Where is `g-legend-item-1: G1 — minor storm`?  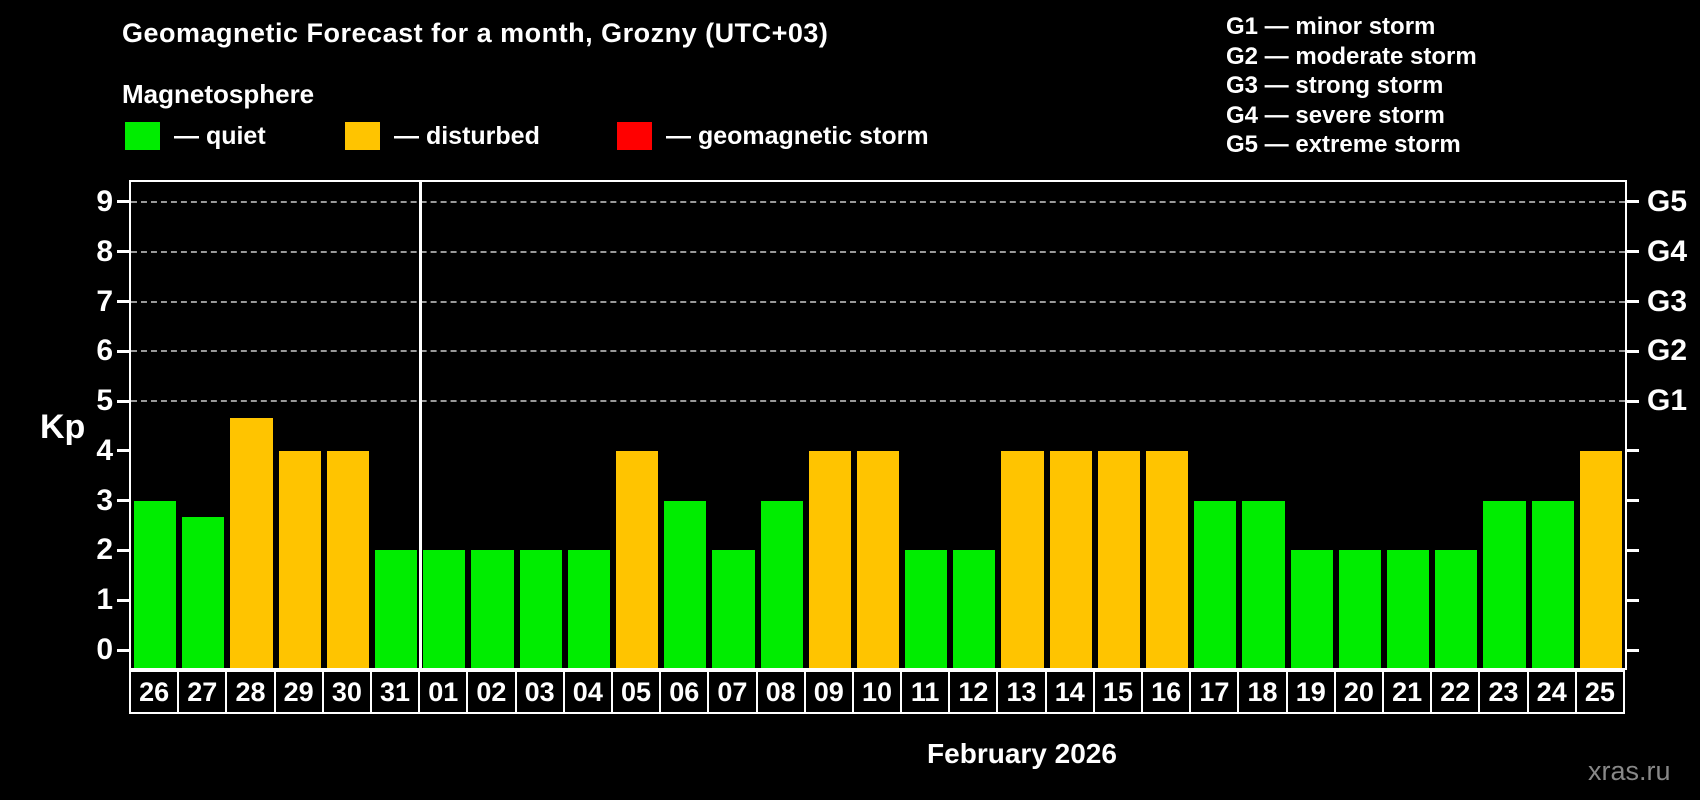
g-legend-item-1: G1 — minor storm is located at coordinates (1331, 26).